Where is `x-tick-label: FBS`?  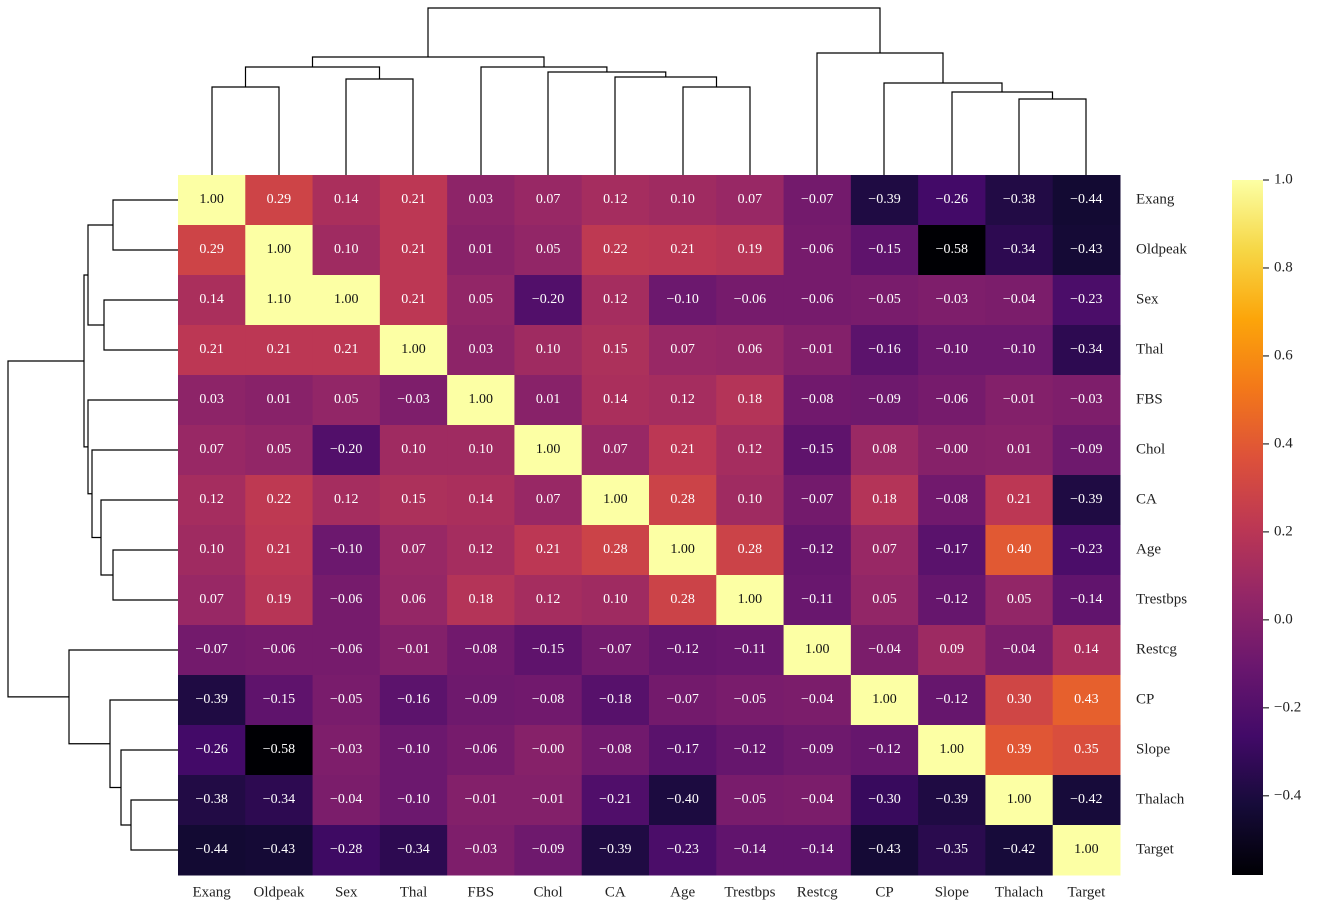 x-tick-label: FBS is located at coordinates (480, 892).